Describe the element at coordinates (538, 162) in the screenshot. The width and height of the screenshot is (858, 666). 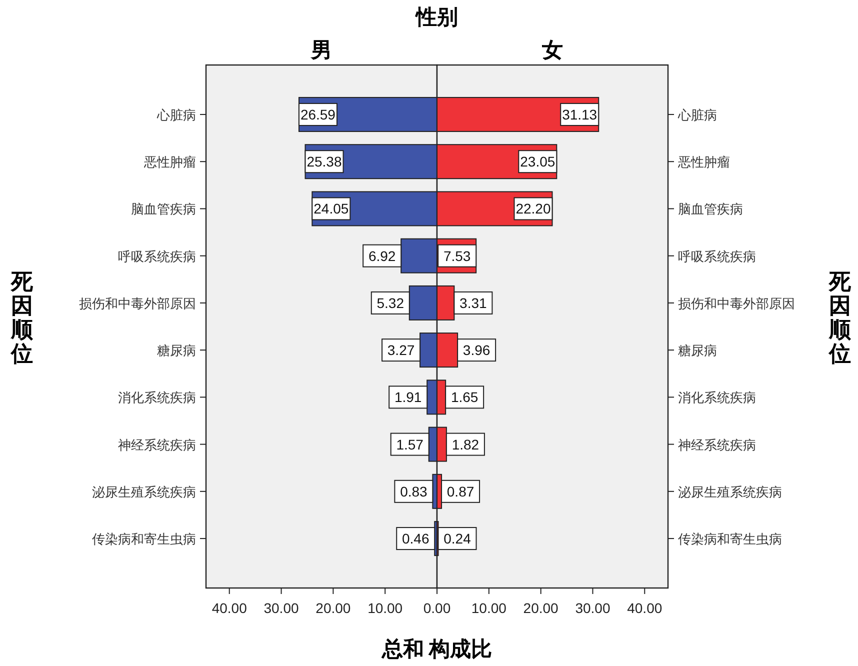
I see `data-label: 23.05` at that location.